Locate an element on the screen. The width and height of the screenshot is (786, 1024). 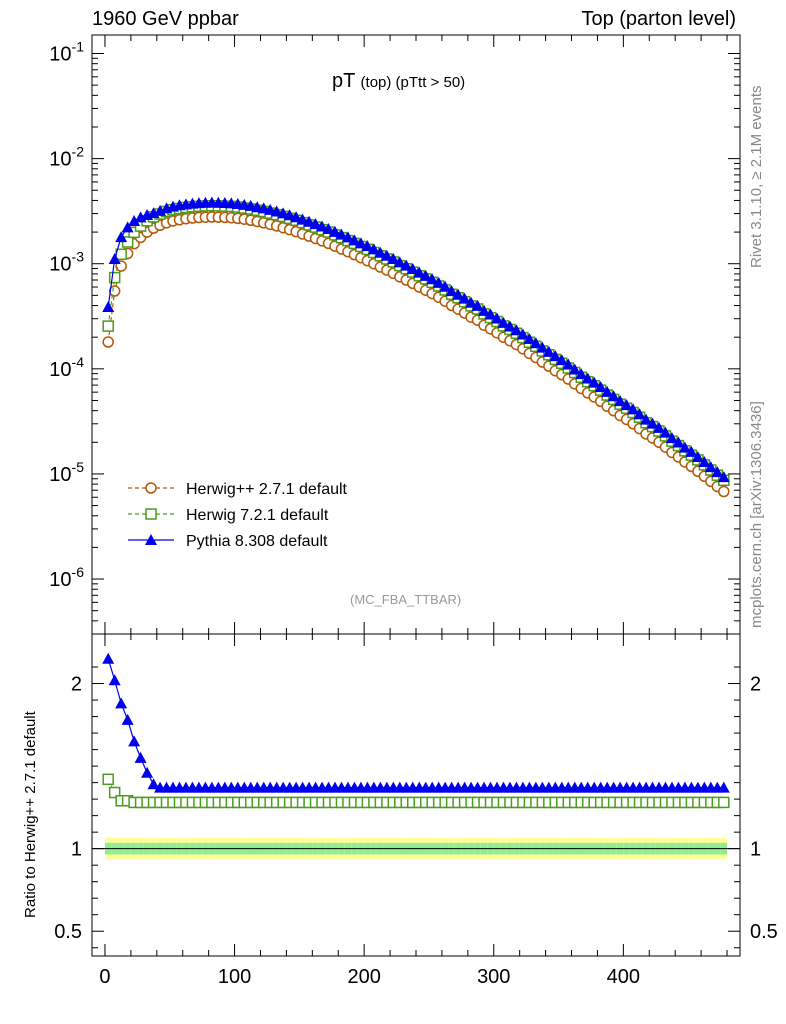
mcplots-reference-label: mcplots.cern.ch [arXiv:1306.3436] is located at coordinates (756, 514).